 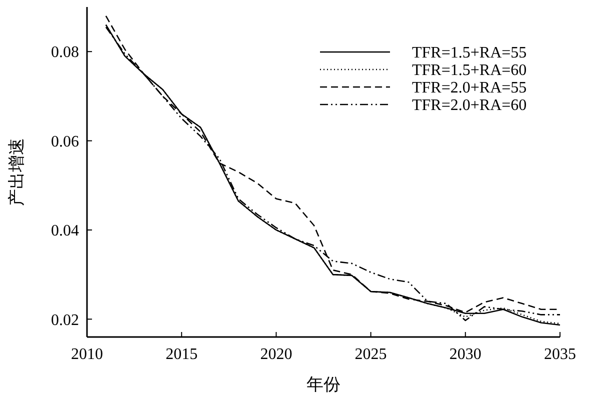 What do you see at coordinates (469, 53) in the screenshot?
I see `legend-label: TFR=1.5+RA=55` at bounding box center [469, 53].